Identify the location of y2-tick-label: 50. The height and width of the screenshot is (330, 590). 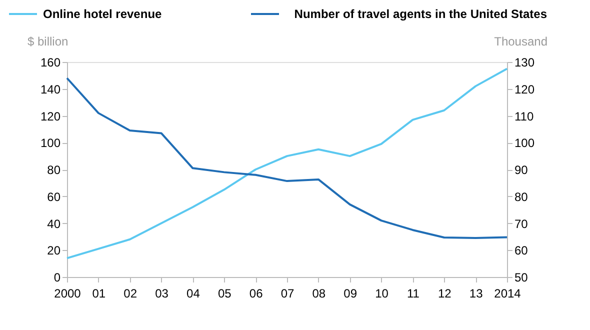
(521, 277).